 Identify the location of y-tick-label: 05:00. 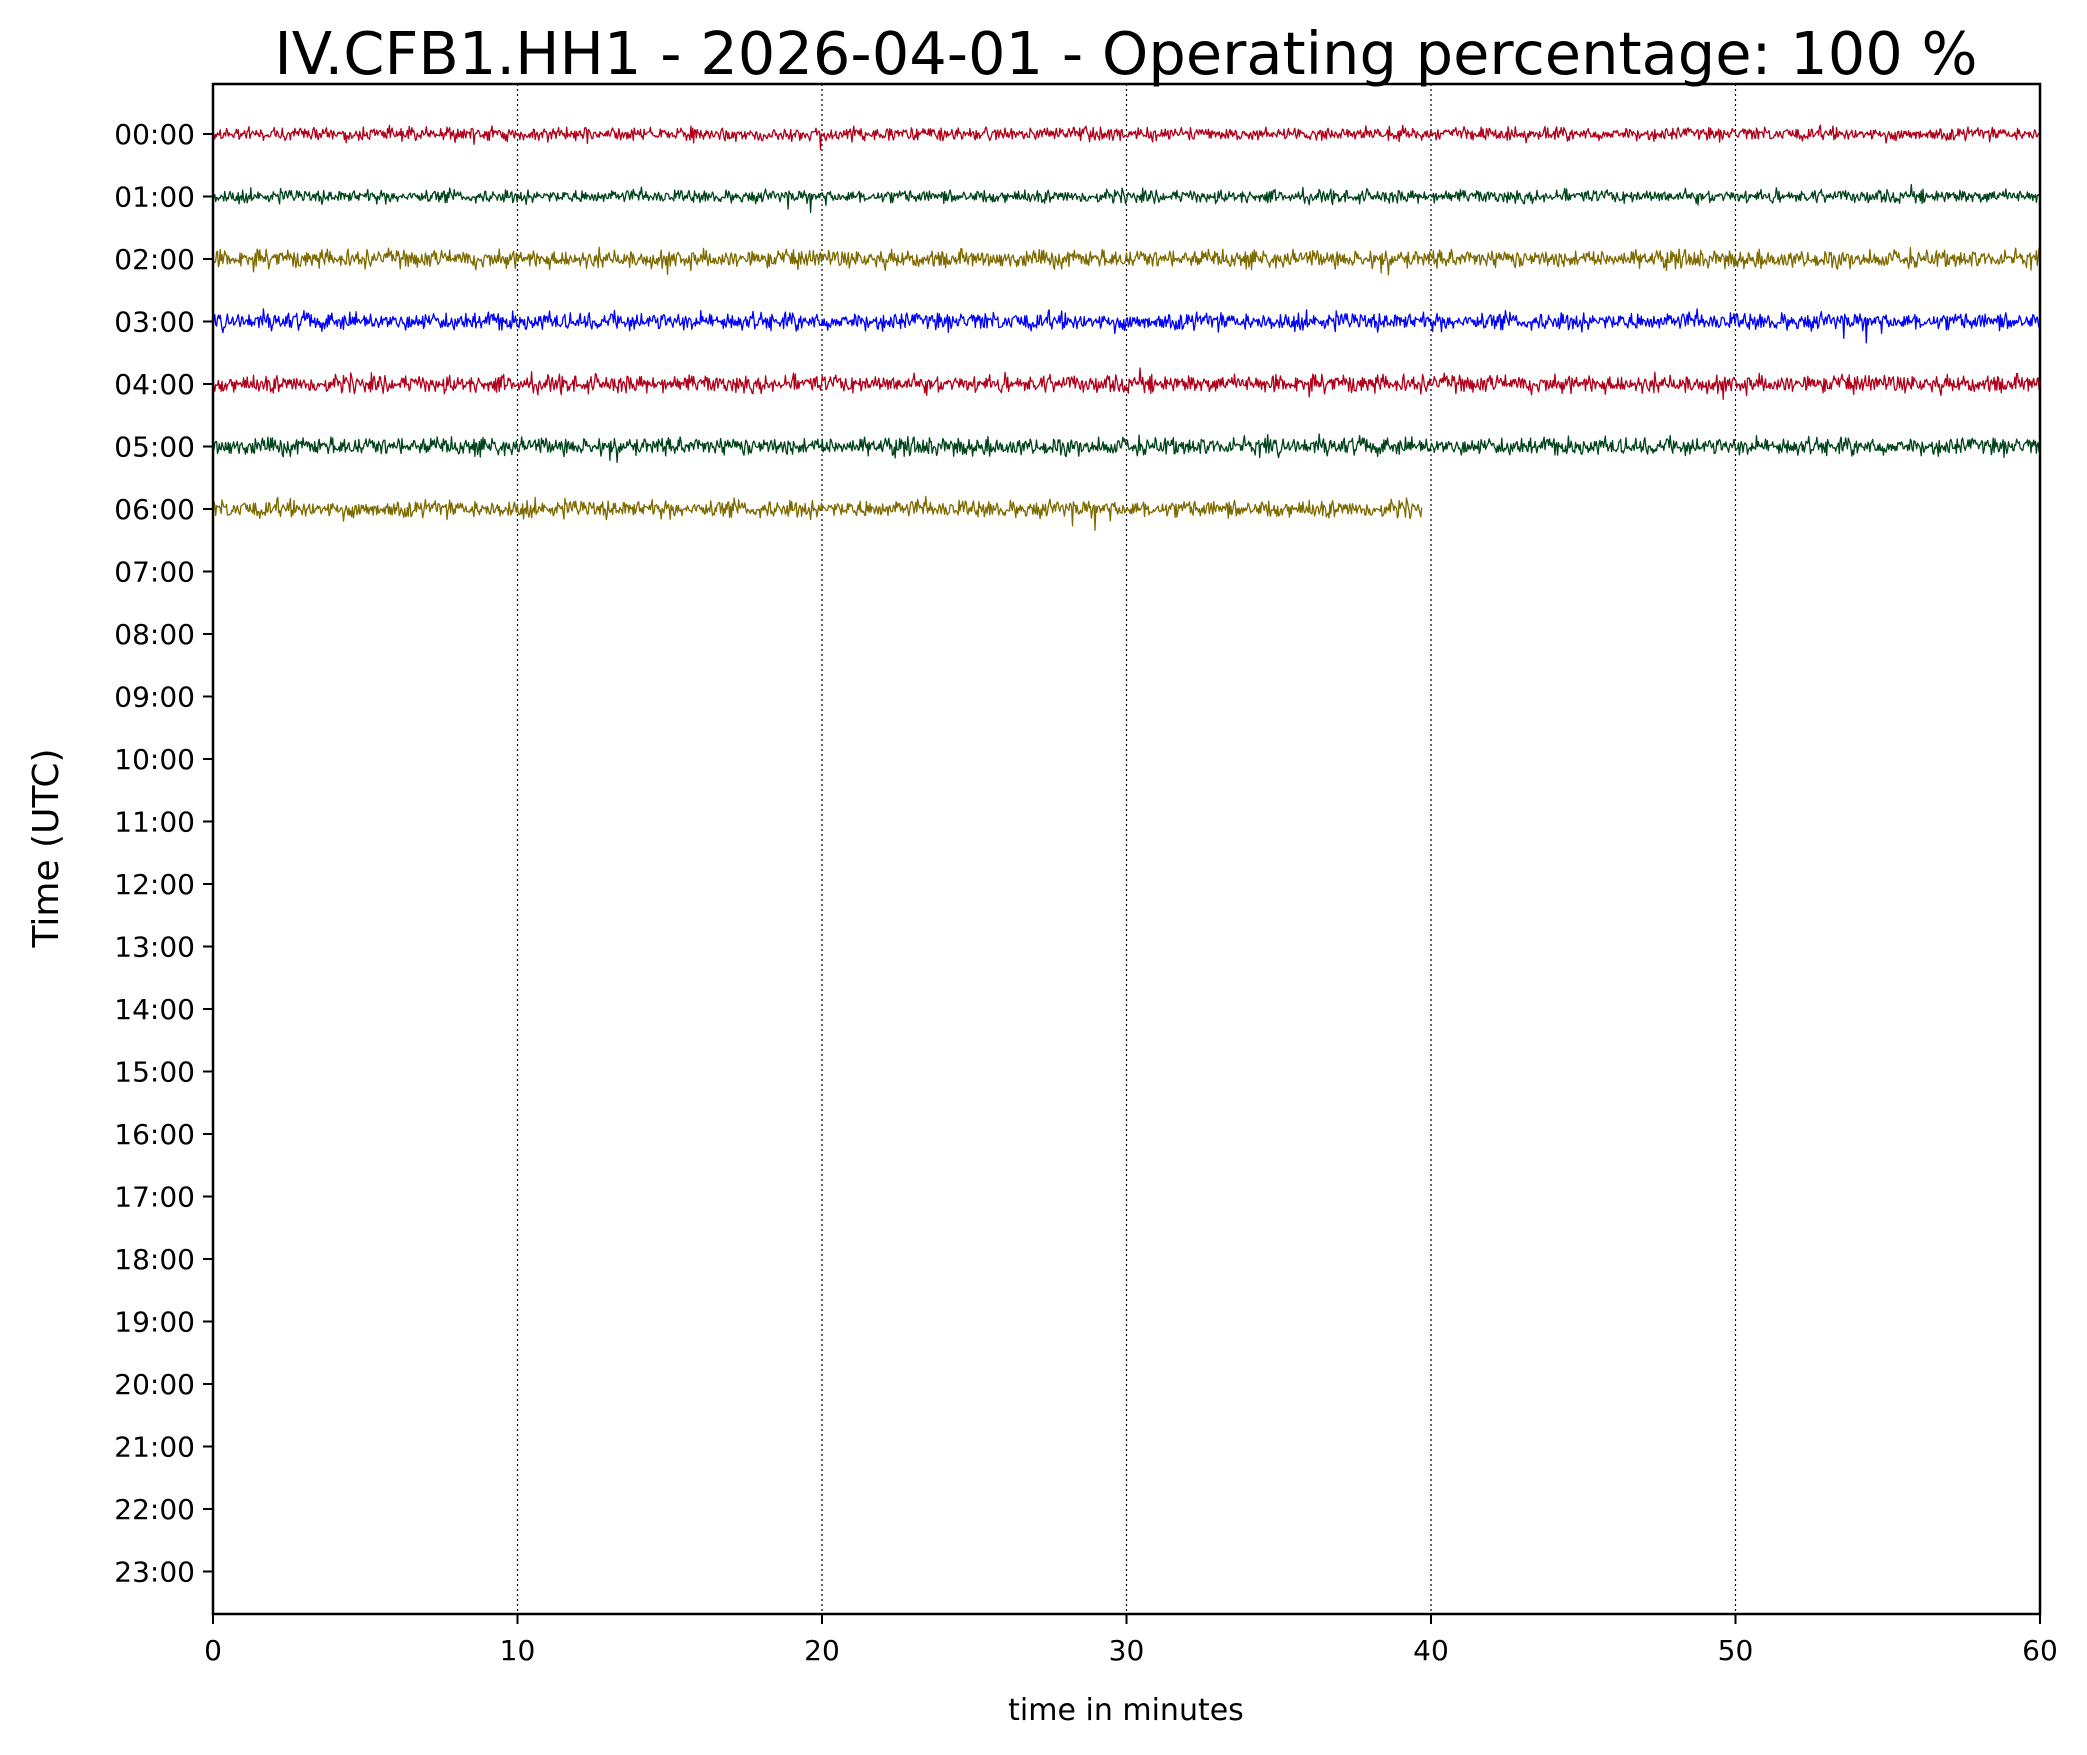
(154, 447).